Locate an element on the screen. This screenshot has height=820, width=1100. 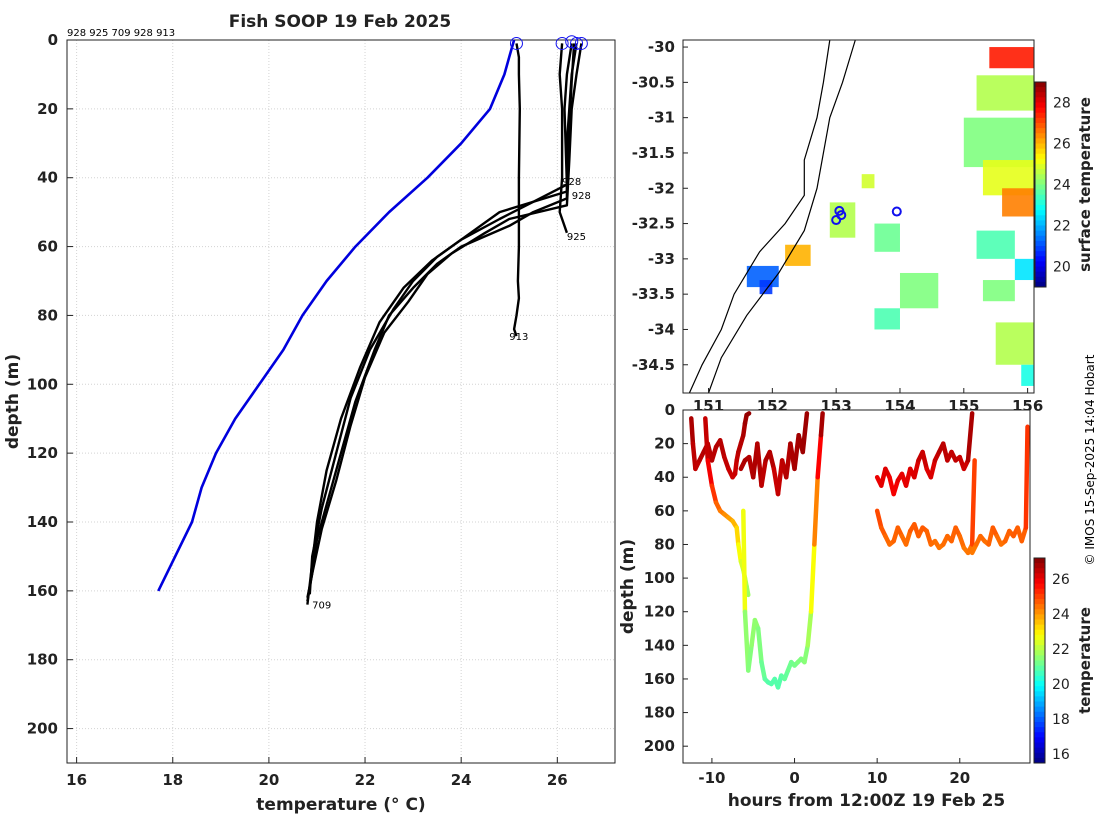
colorbar-tick-label: 24 is located at coordinates (1061, 615).